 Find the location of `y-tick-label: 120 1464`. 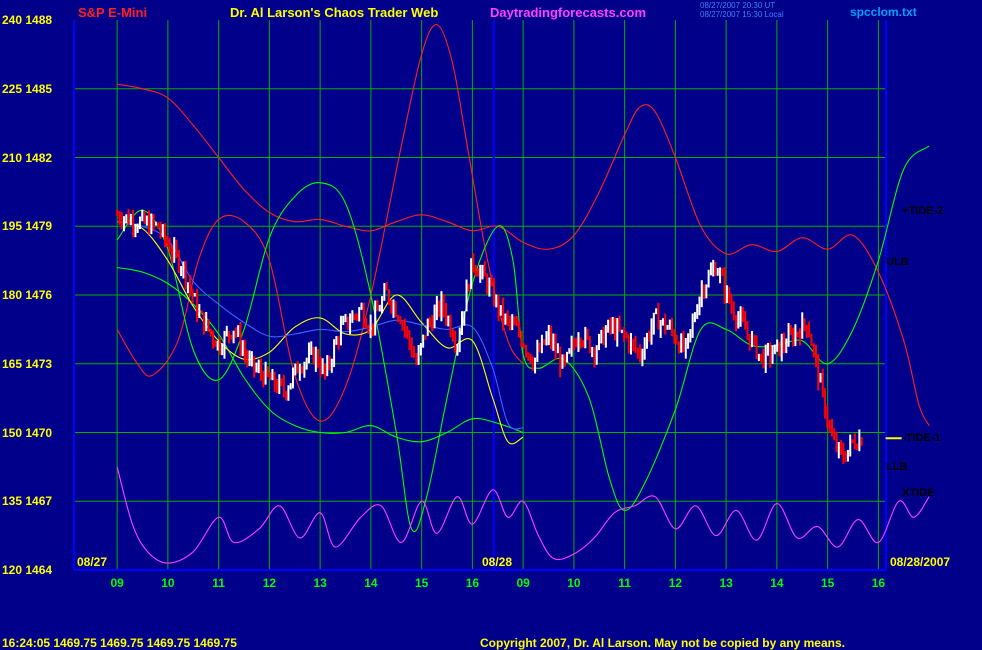

y-tick-label: 120 1464 is located at coordinates (27, 570).